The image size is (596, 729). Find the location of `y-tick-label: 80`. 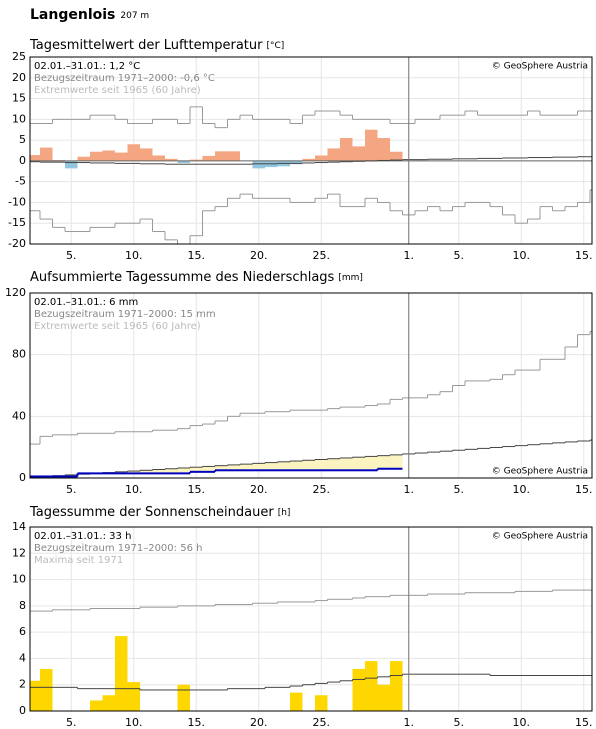

y-tick-label: 80 is located at coordinates (19, 354).